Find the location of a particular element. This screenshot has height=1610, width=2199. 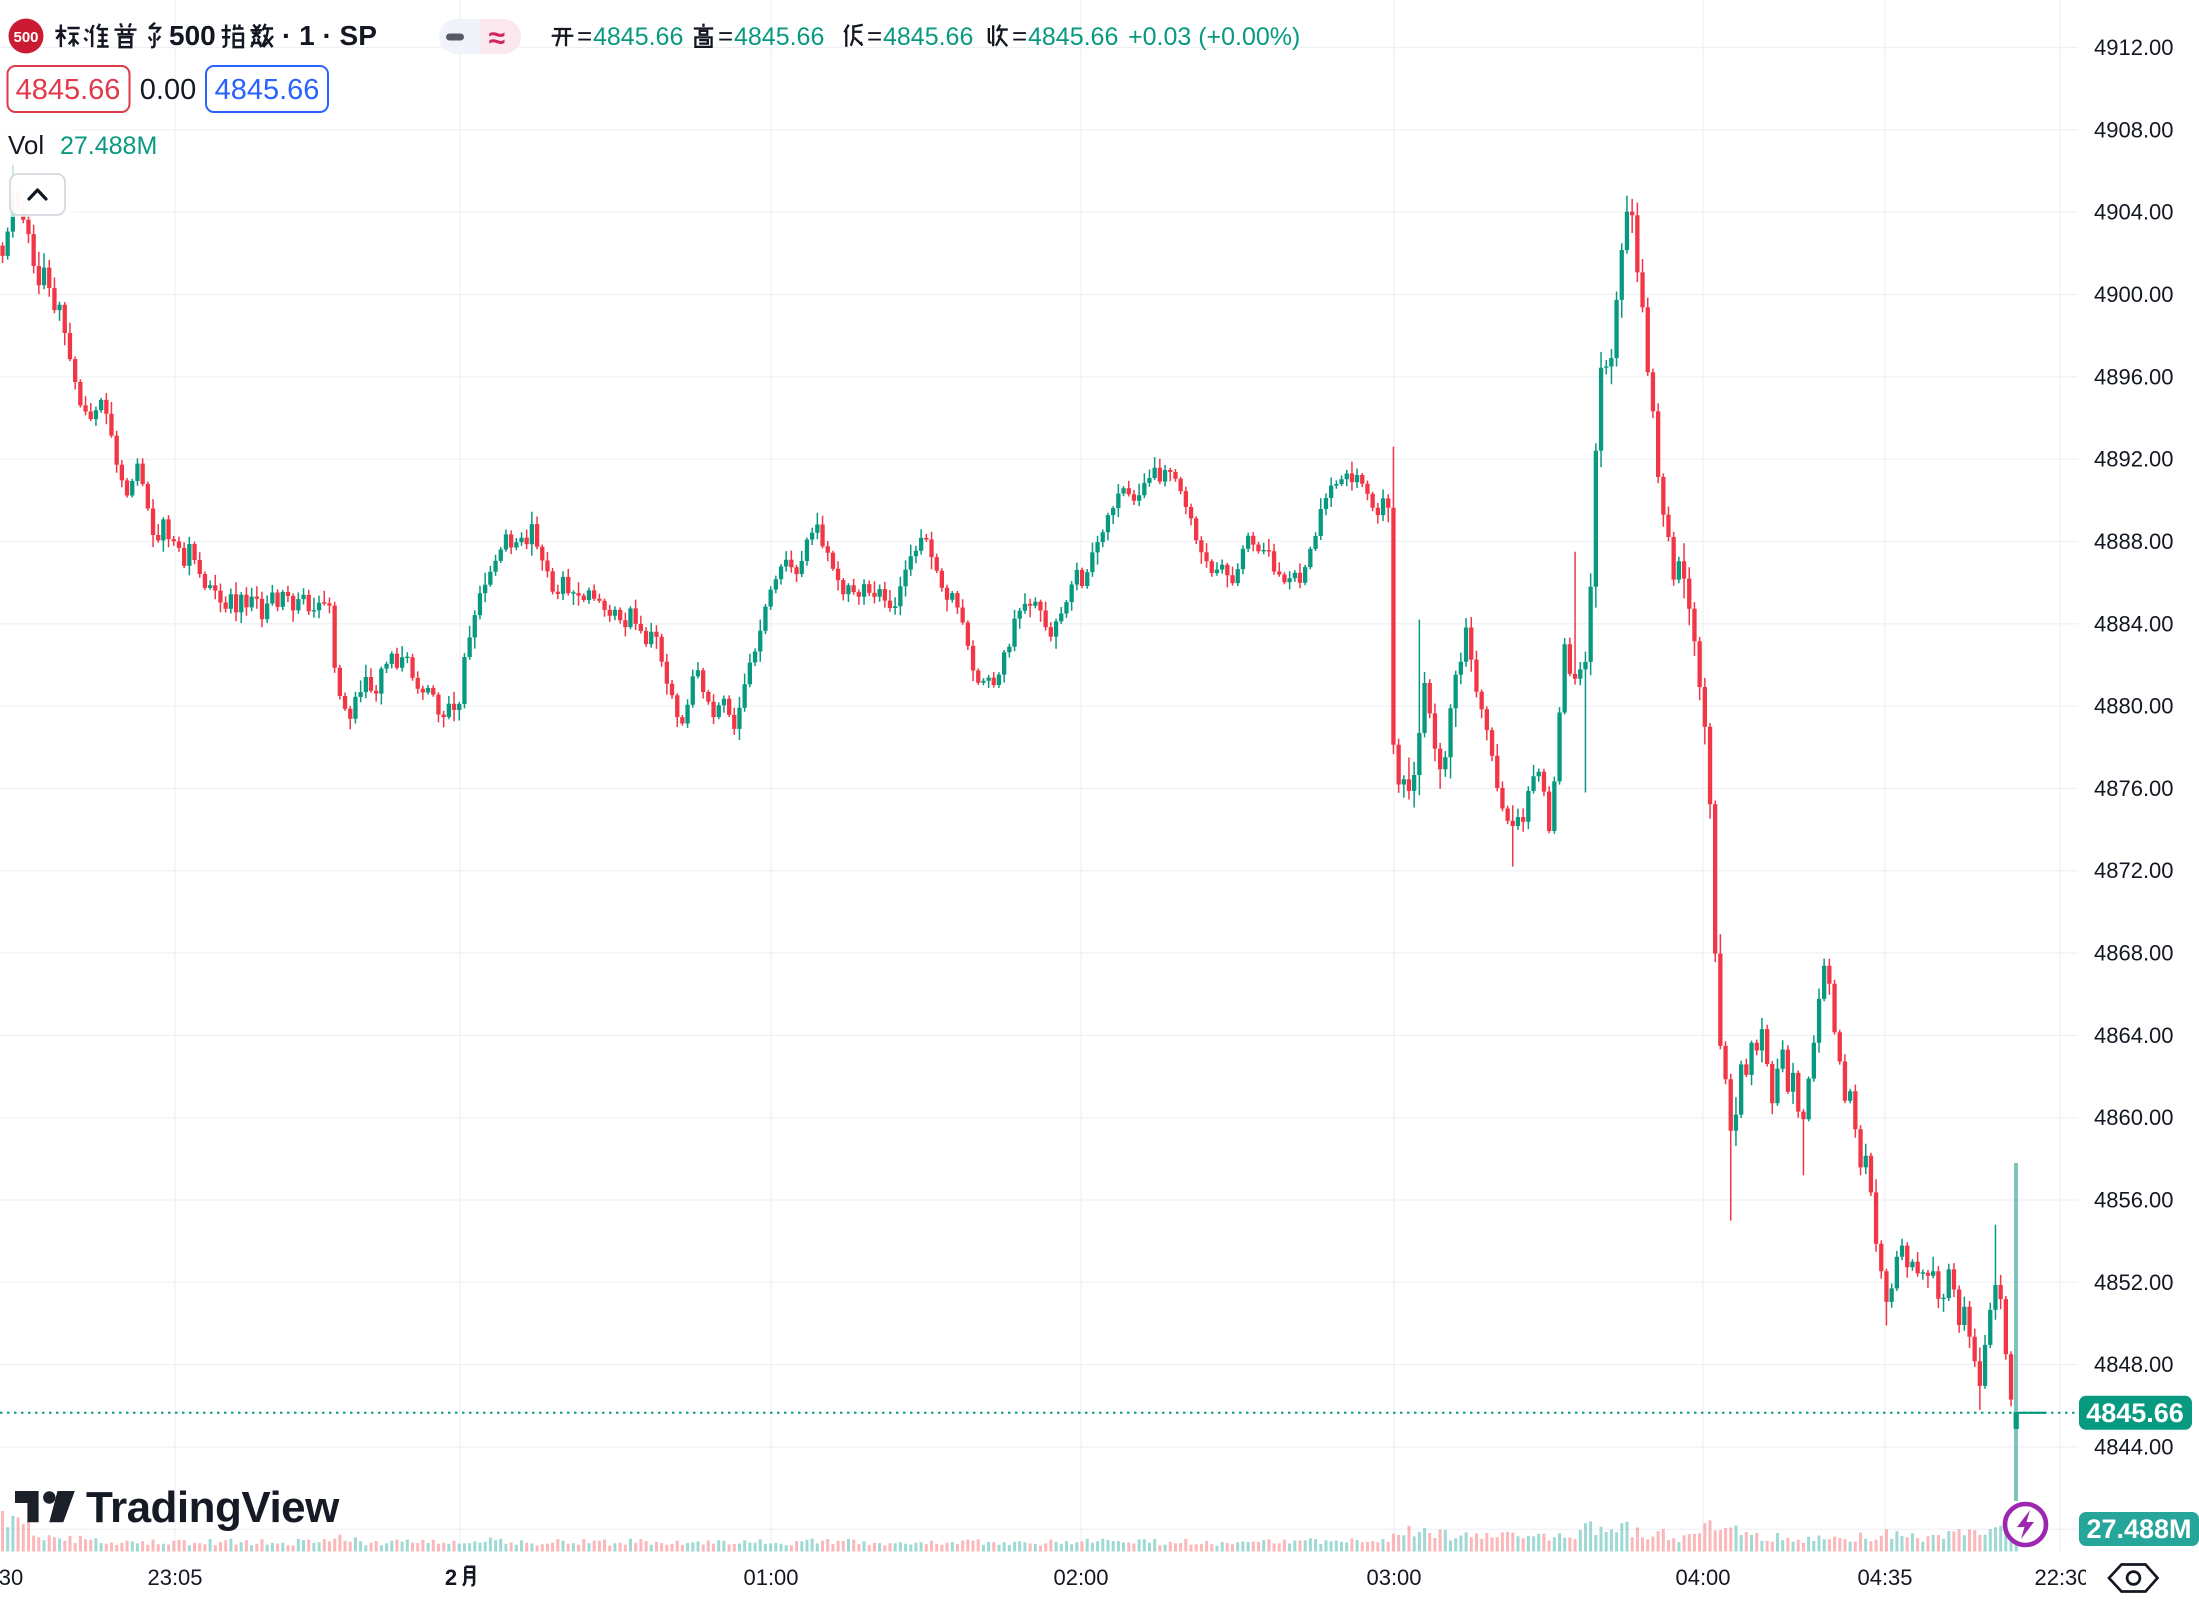

svg-text: 4848.00 is located at coordinates (2134, 1364).